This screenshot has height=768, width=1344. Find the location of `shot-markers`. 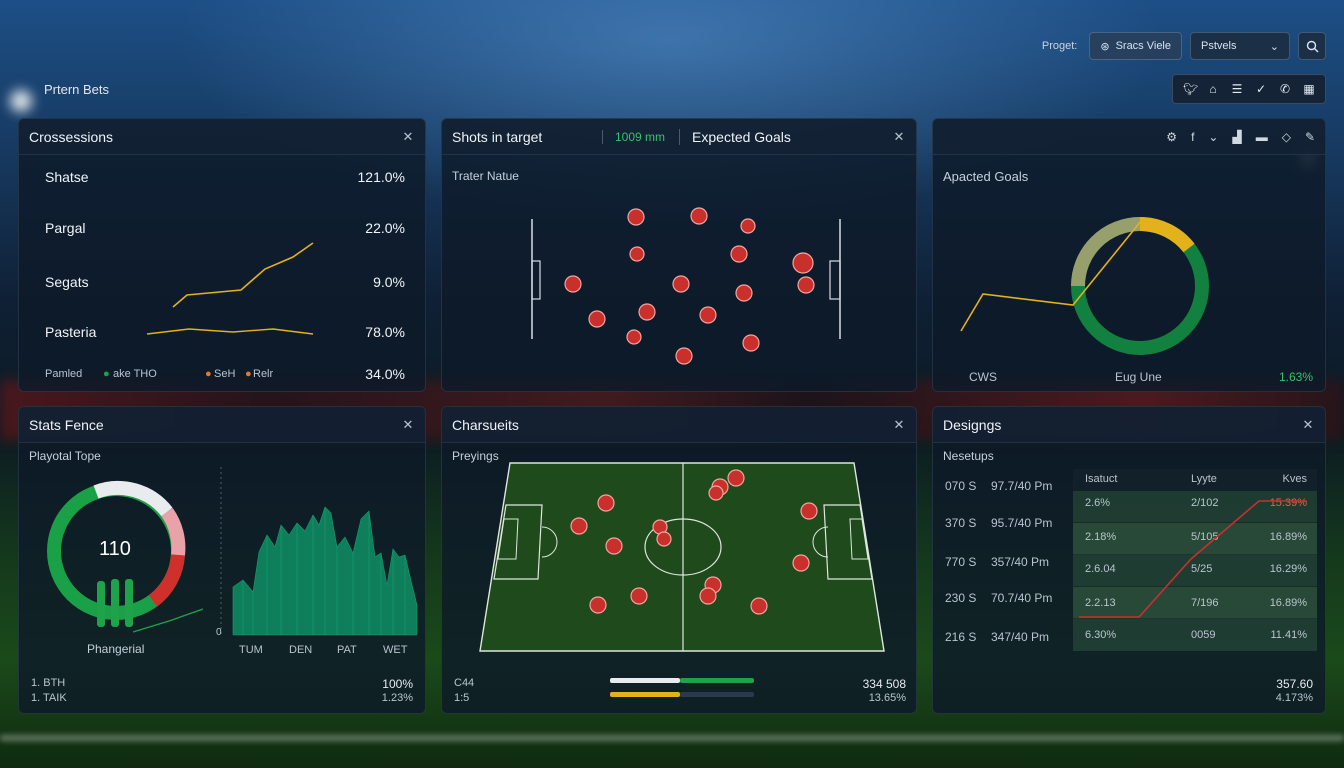

shot-markers is located at coordinates (689, 286).